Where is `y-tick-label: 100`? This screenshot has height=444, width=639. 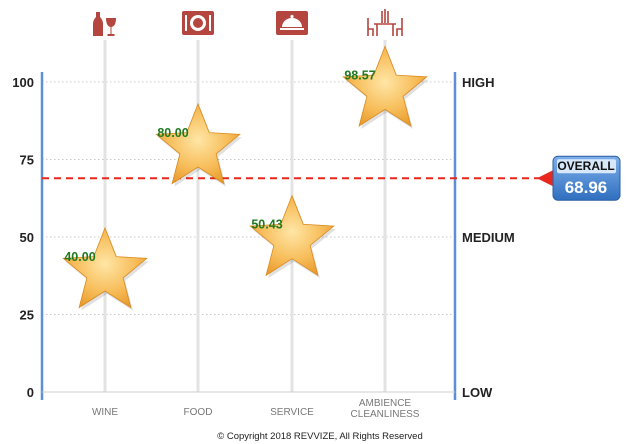
y-tick-label: 100 is located at coordinates (23, 82).